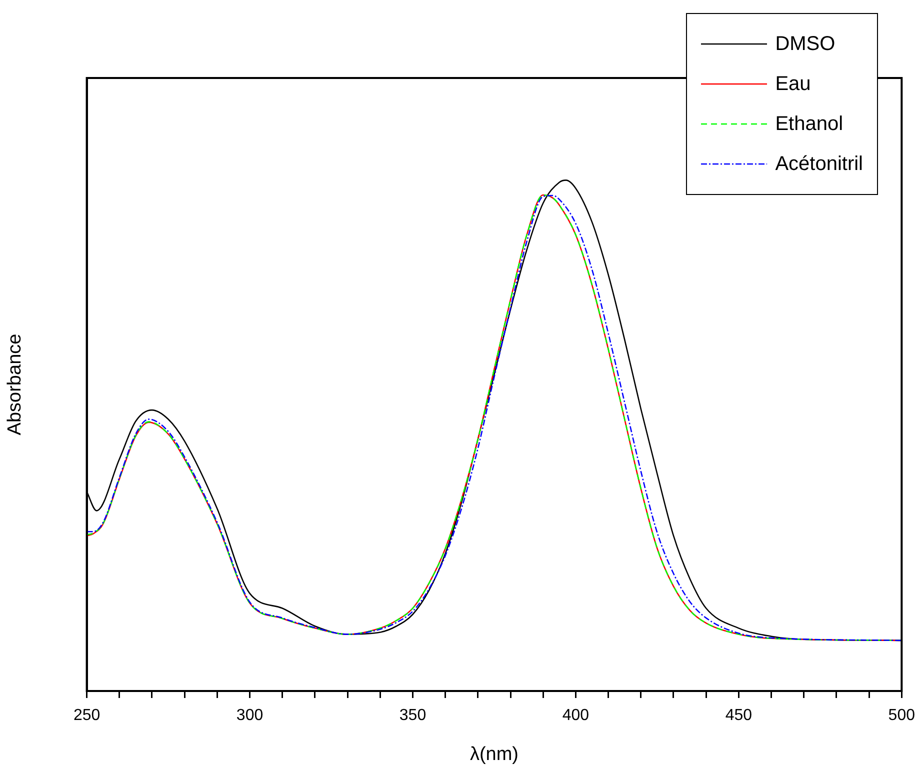 Image resolution: width=923 pixels, height=778 pixels. I want to click on x-tick-label: 450, so click(738, 715).